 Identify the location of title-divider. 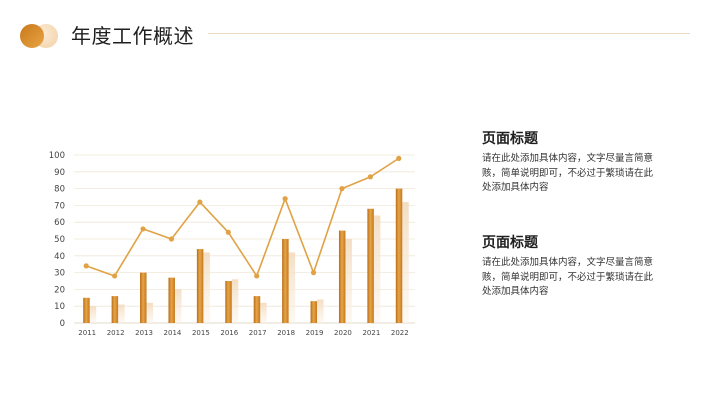
(449, 33).